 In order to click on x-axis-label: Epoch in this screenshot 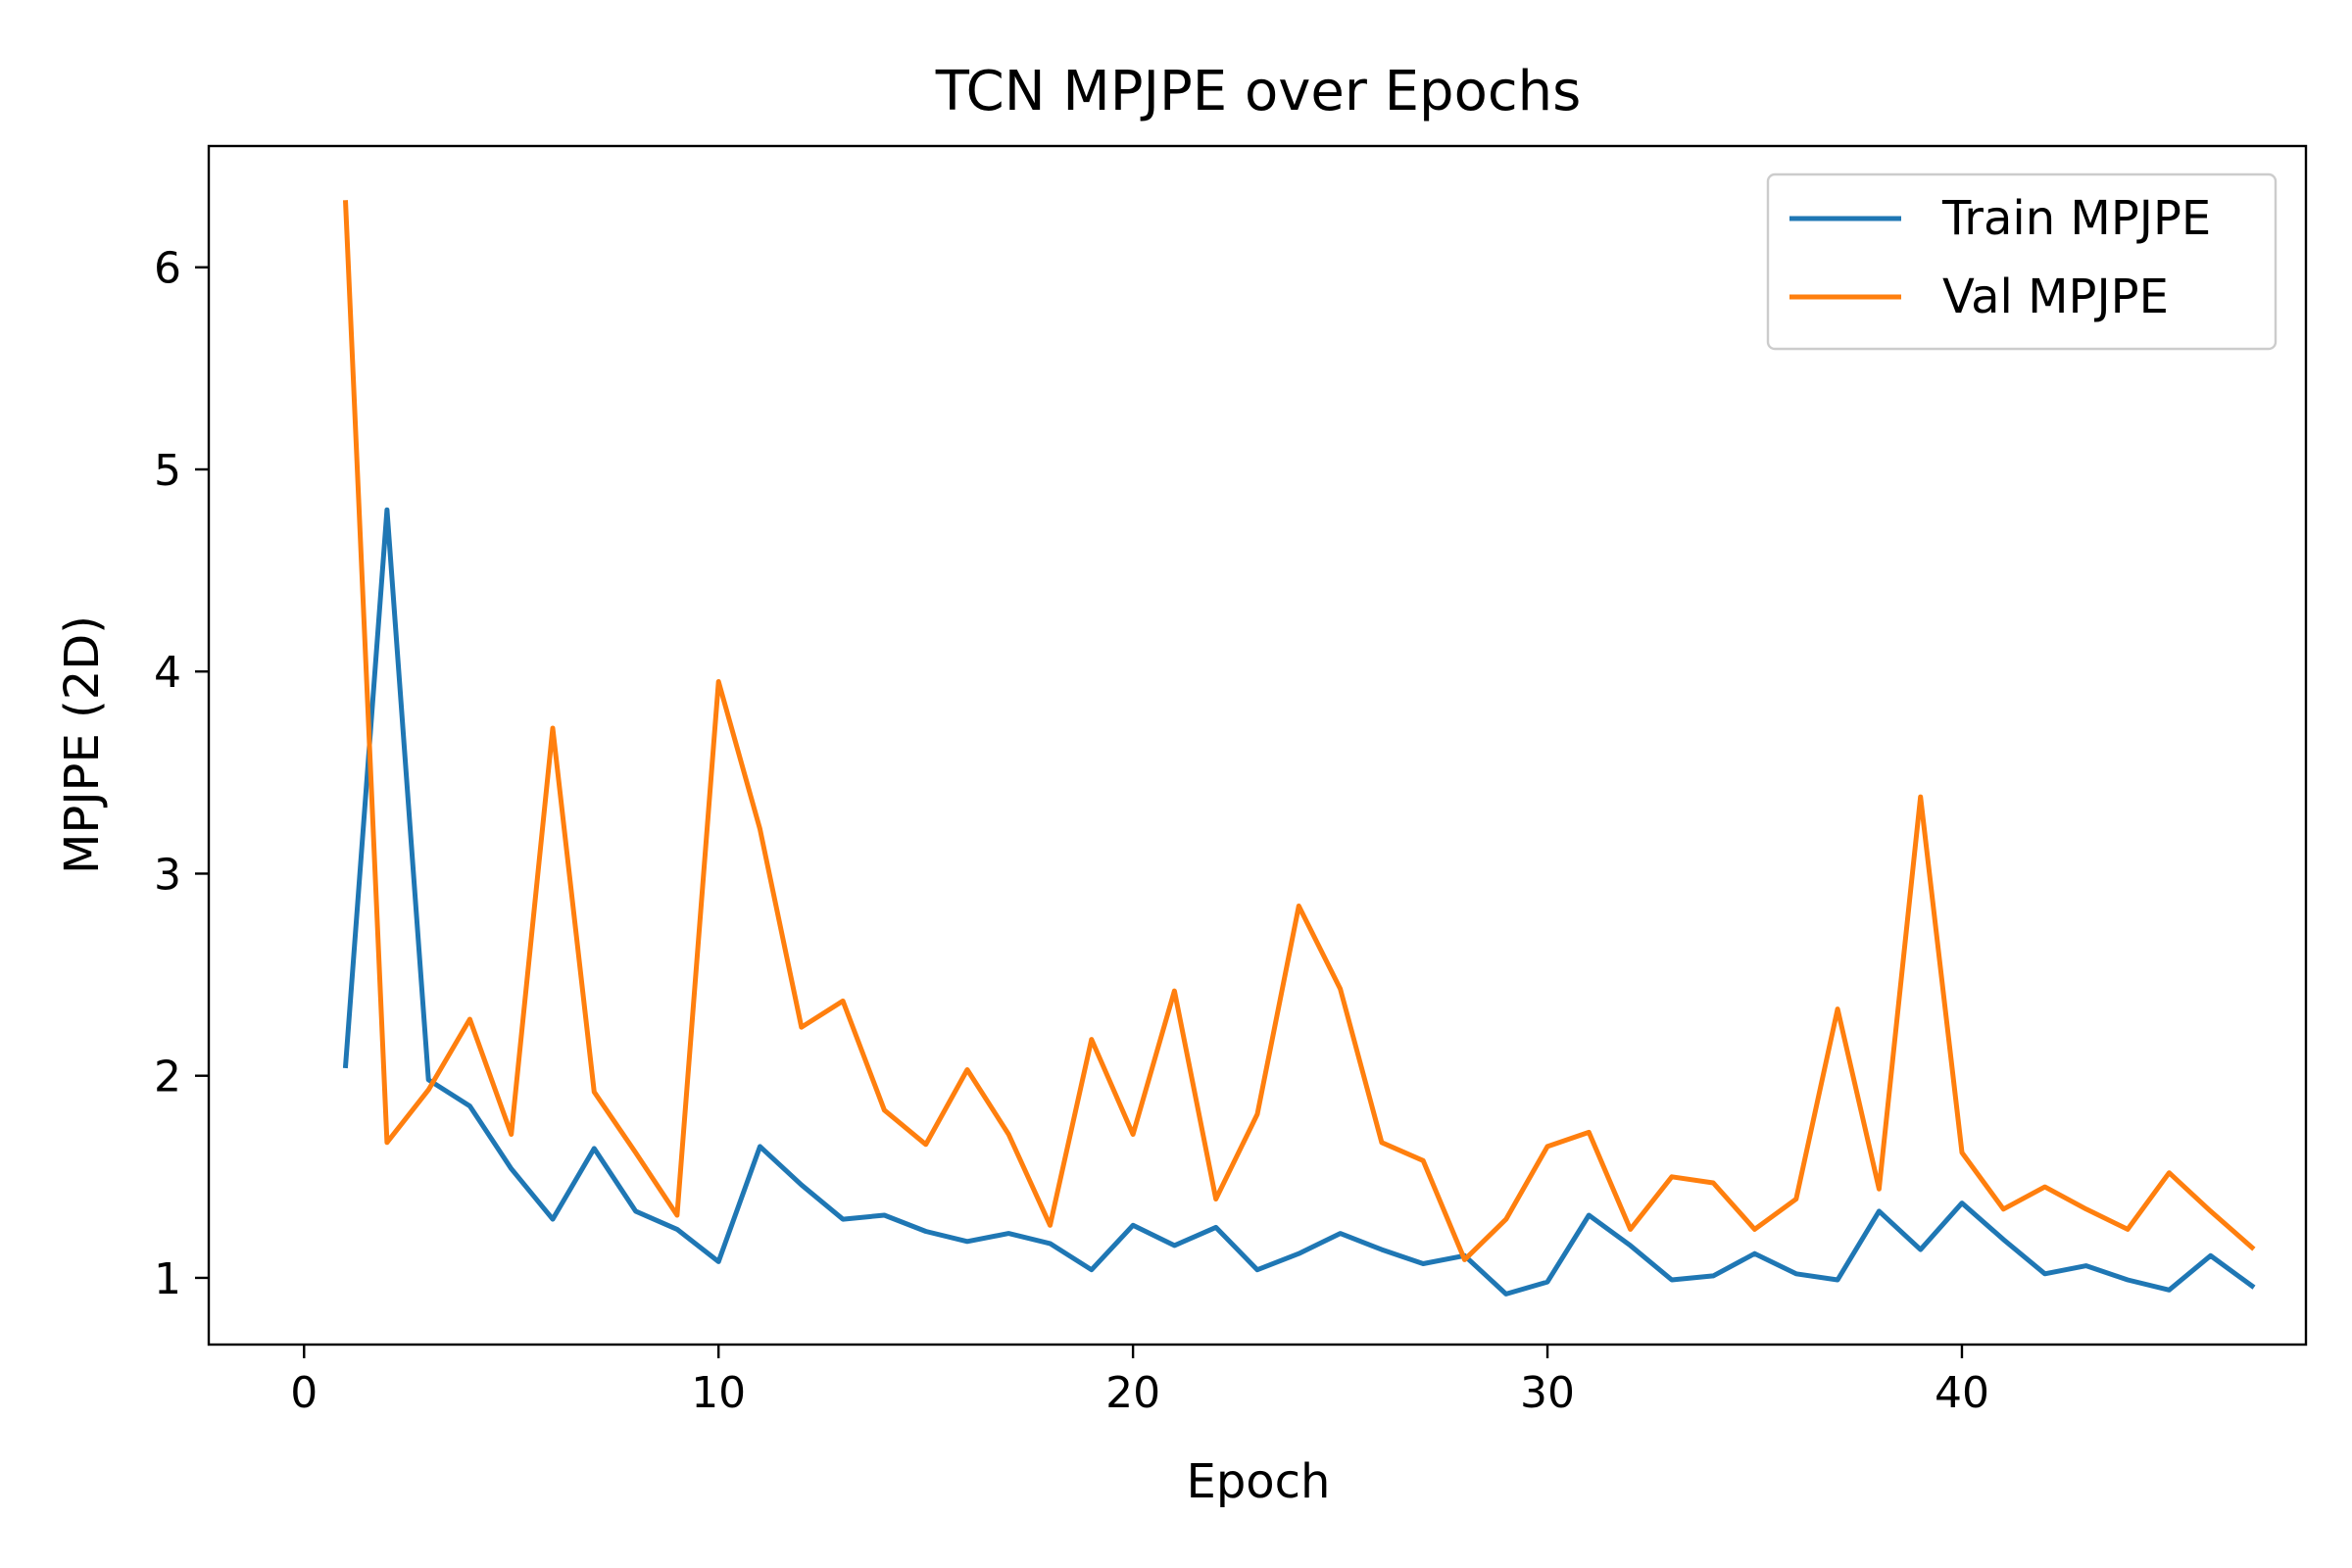, I will do `click(1259, 1481)`.